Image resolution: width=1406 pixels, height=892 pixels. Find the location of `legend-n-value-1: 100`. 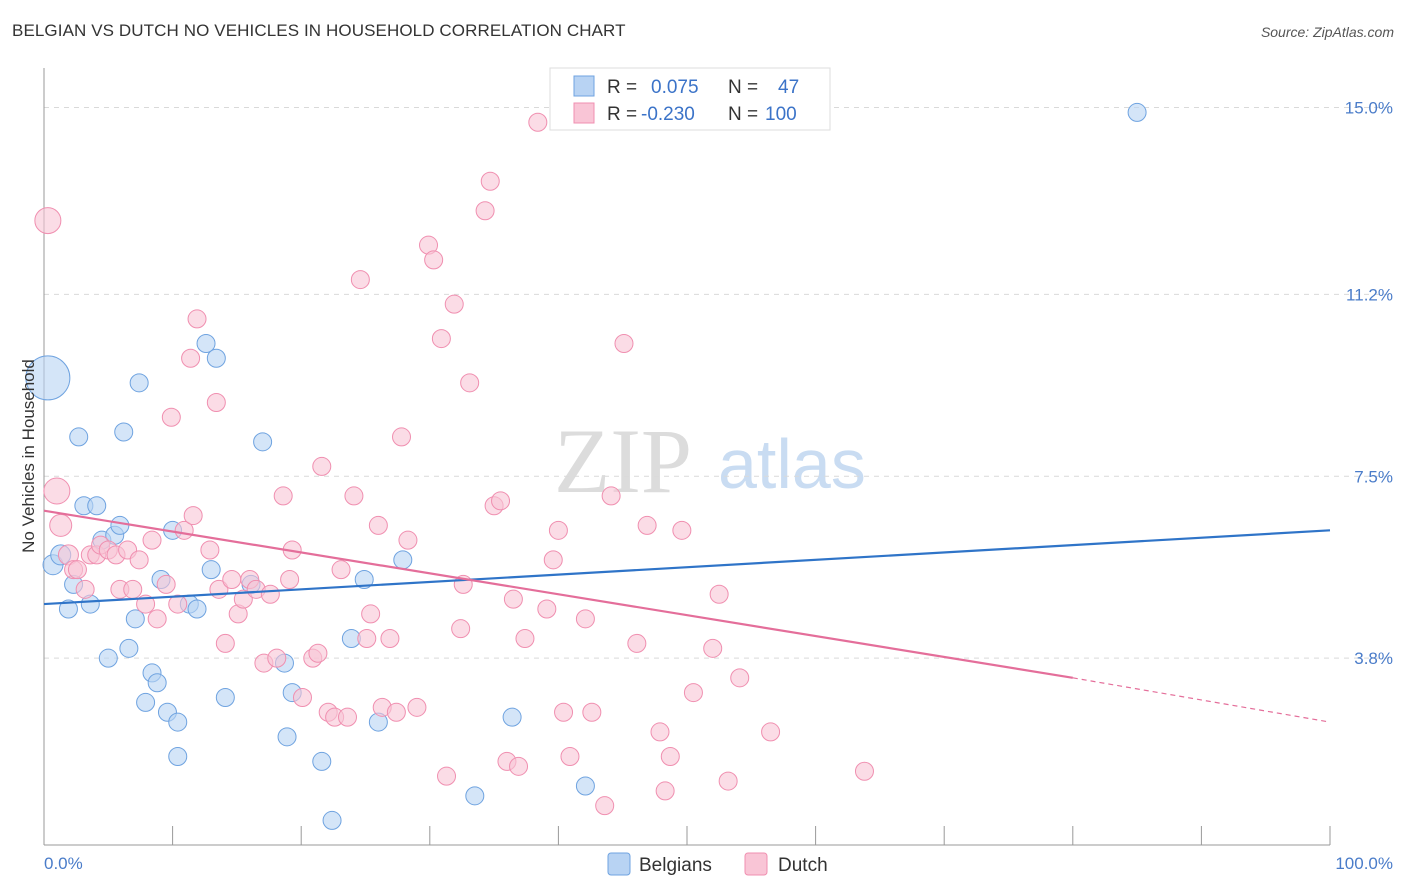

legend-n-value-1: 100 is located at coordinates (781, 114).